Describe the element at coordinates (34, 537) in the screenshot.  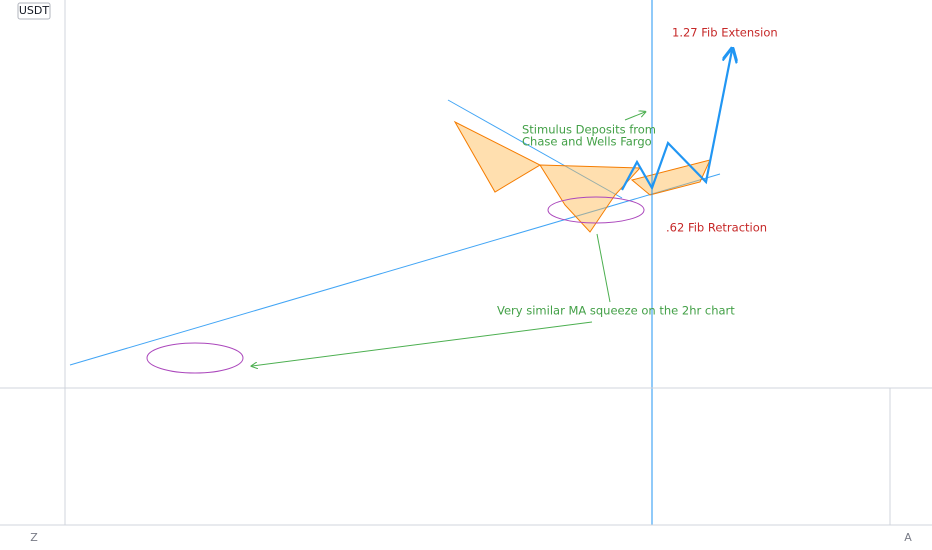
I see `toolbar-button: Z` at that location.